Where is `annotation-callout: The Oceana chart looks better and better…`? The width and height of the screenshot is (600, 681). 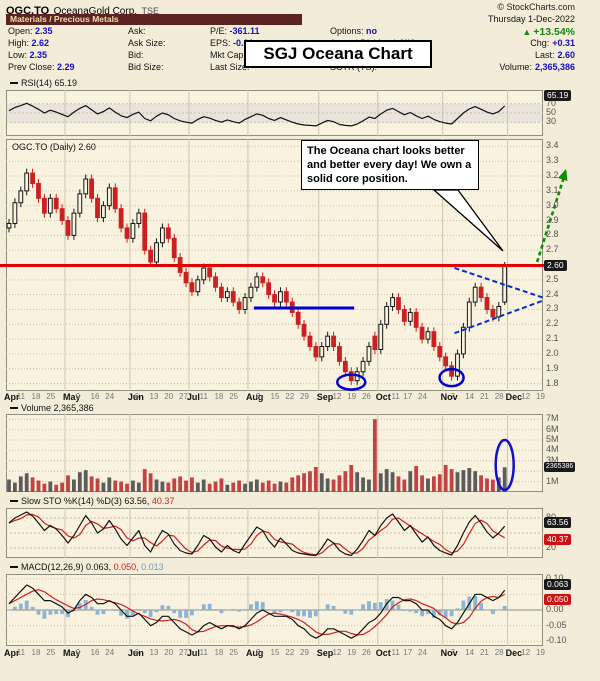
annotation-callout: The Oceana chart looks better and better… is located at coordinates (390, 165).